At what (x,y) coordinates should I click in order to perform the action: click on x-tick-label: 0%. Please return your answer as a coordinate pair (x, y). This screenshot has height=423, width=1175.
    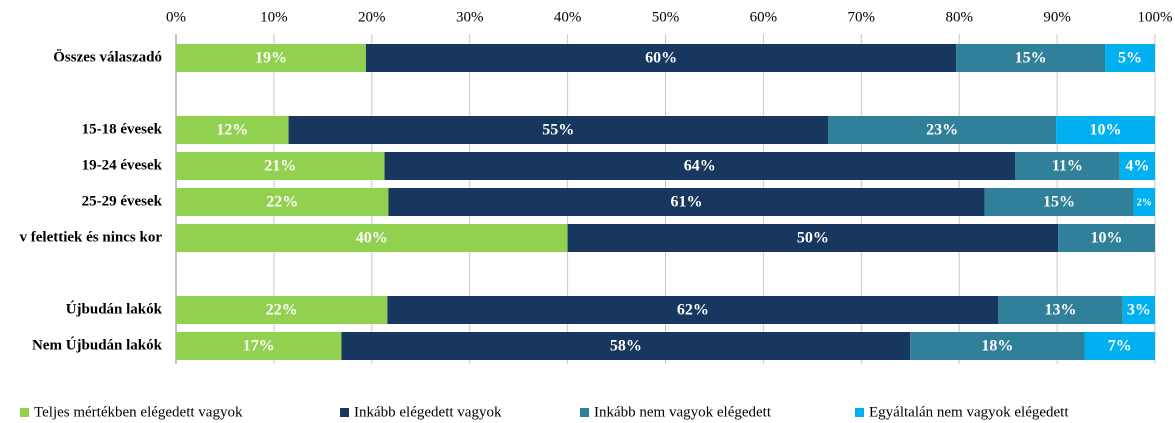
    Looking at the image, I should click on (176, 17).